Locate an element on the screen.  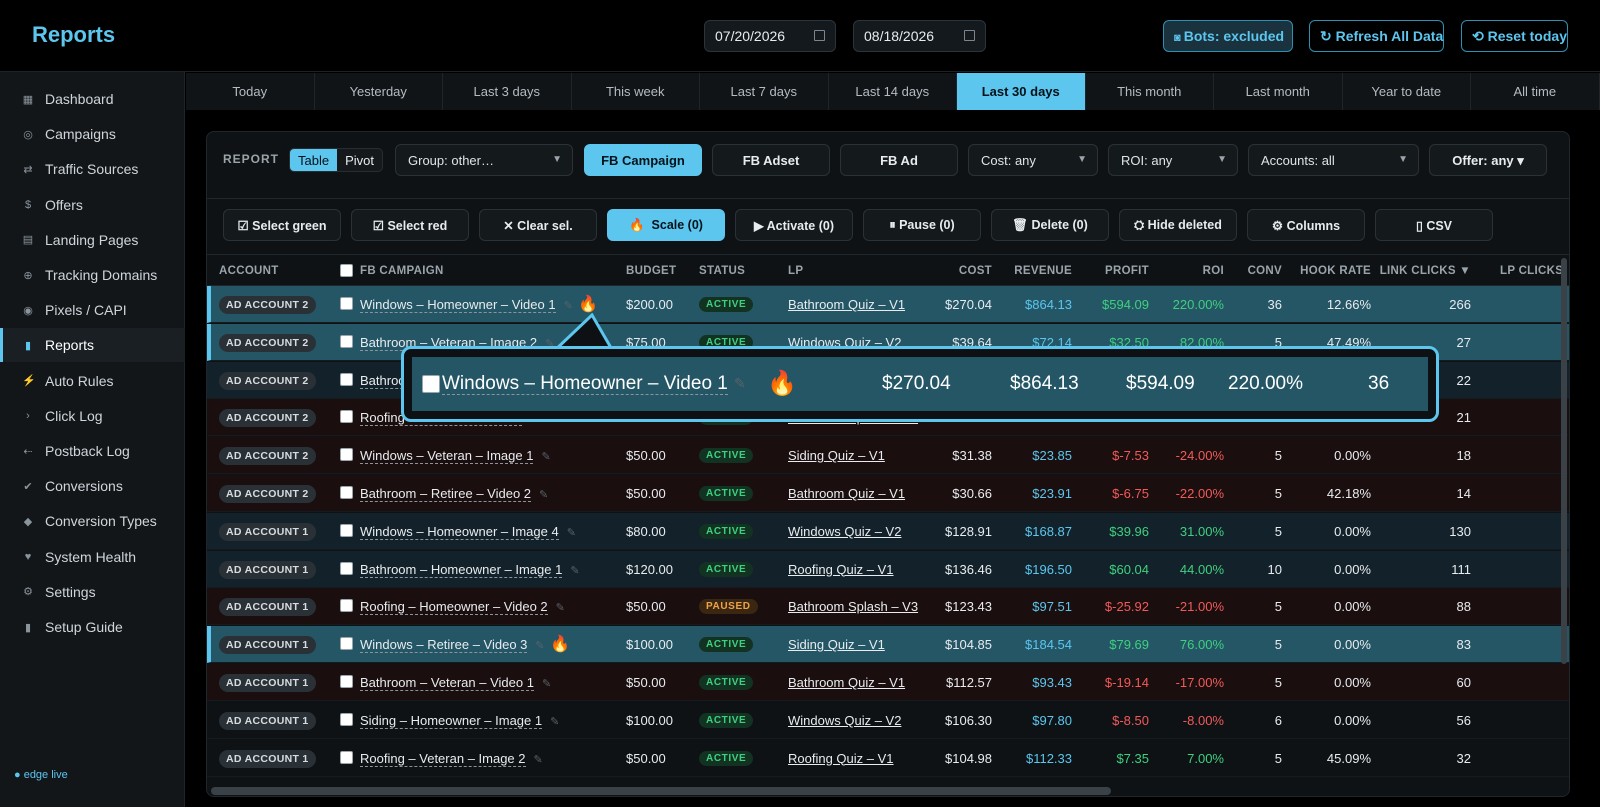
date-from-input: 07/20/2026 is located at coordinates (770, 36).